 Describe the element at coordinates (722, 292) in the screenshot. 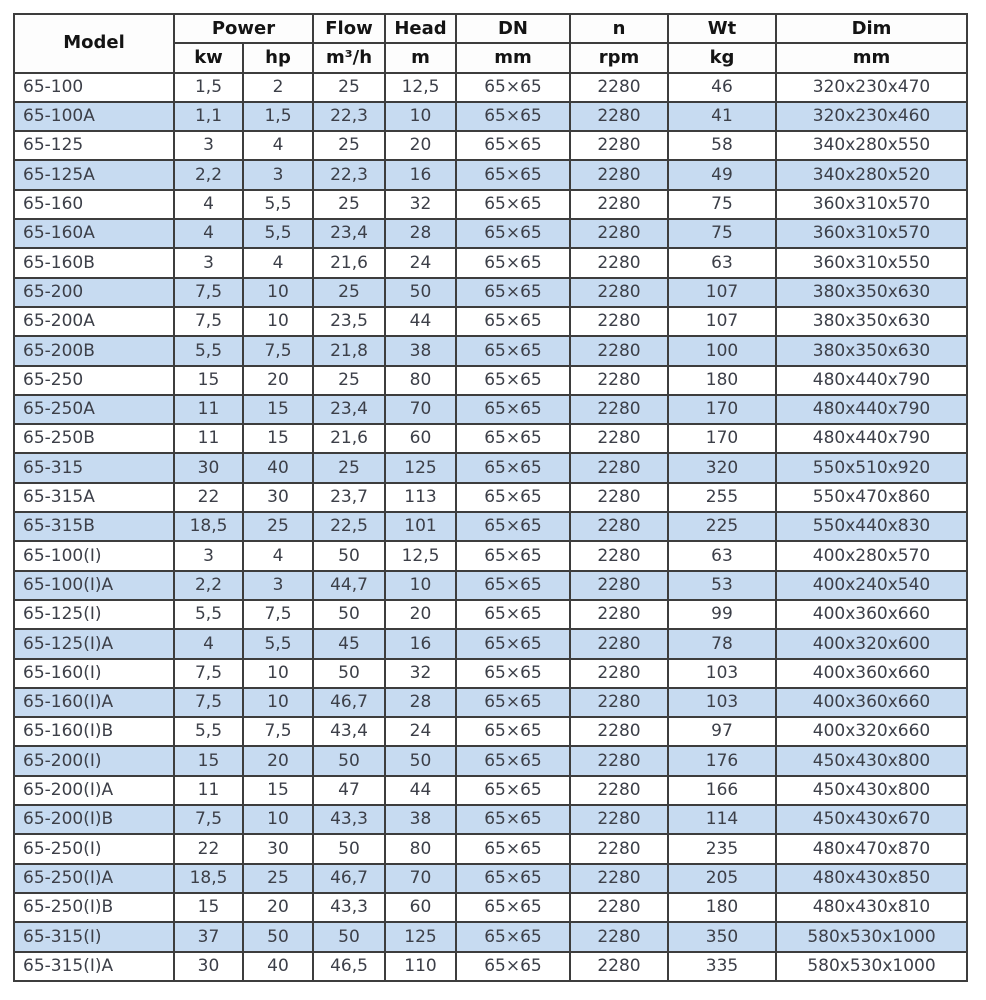

I see `cell-wt: 107` at that location.